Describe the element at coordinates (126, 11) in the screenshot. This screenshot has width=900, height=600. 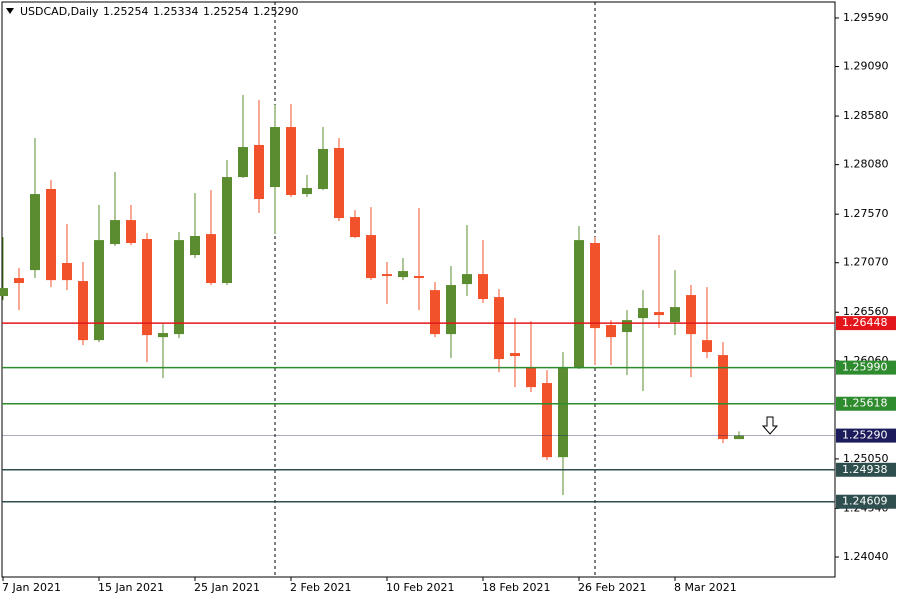
I see `ohlc-open: 1.25254` at that location.